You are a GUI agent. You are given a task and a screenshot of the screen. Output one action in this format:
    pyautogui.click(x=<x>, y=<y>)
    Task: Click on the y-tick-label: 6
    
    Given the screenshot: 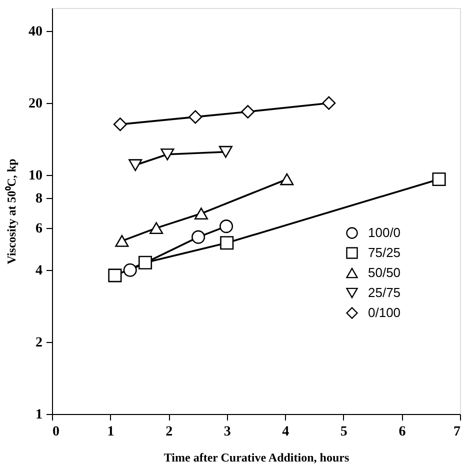 What is the action you would take?
    pyautogui.click(x=39, y=229)
    